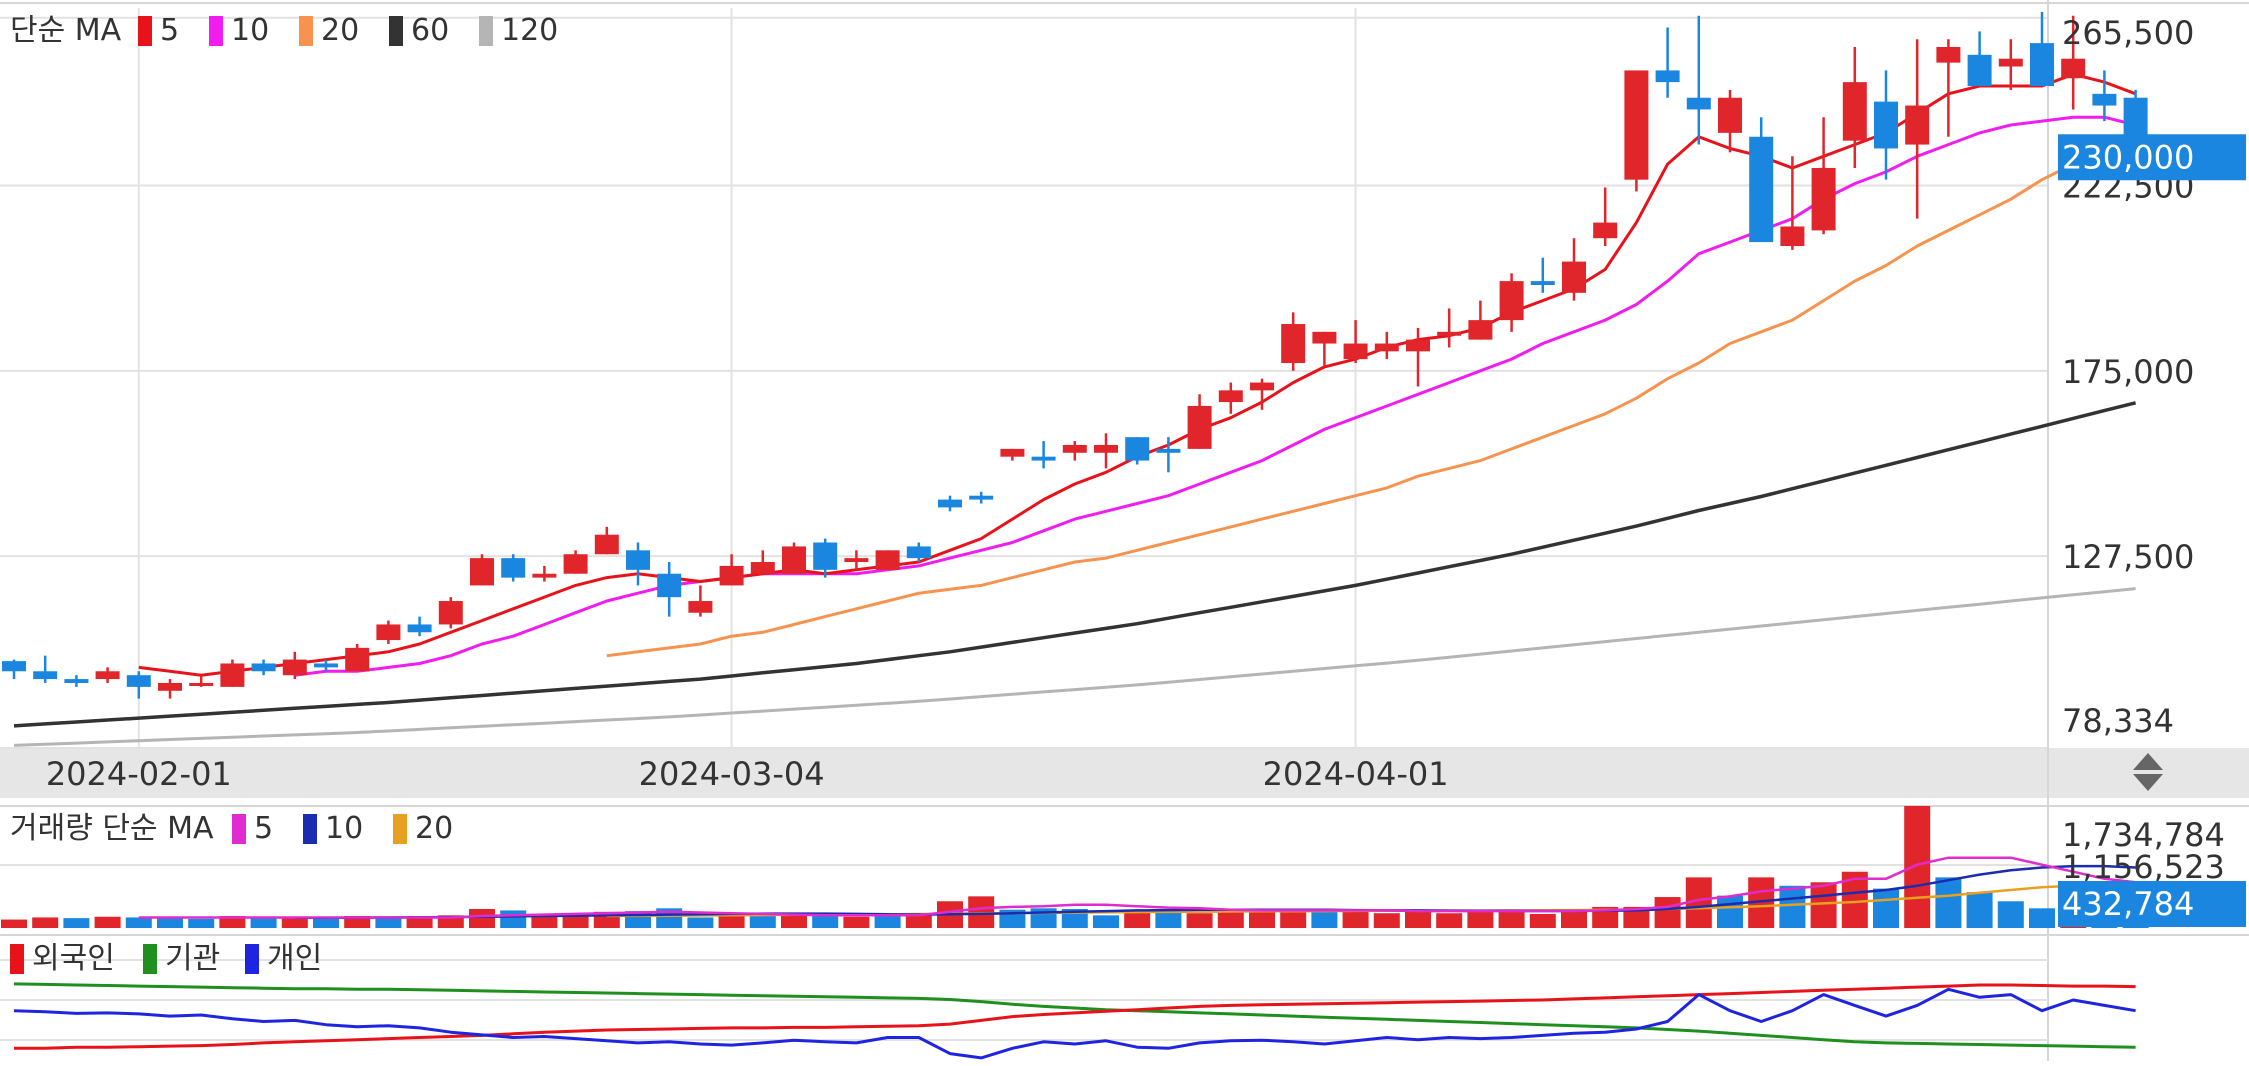  What do you see at coordinates (340, 30) in the screenshot?
I see `legend-label-ma20: 20` at bounding box center [340, 30].